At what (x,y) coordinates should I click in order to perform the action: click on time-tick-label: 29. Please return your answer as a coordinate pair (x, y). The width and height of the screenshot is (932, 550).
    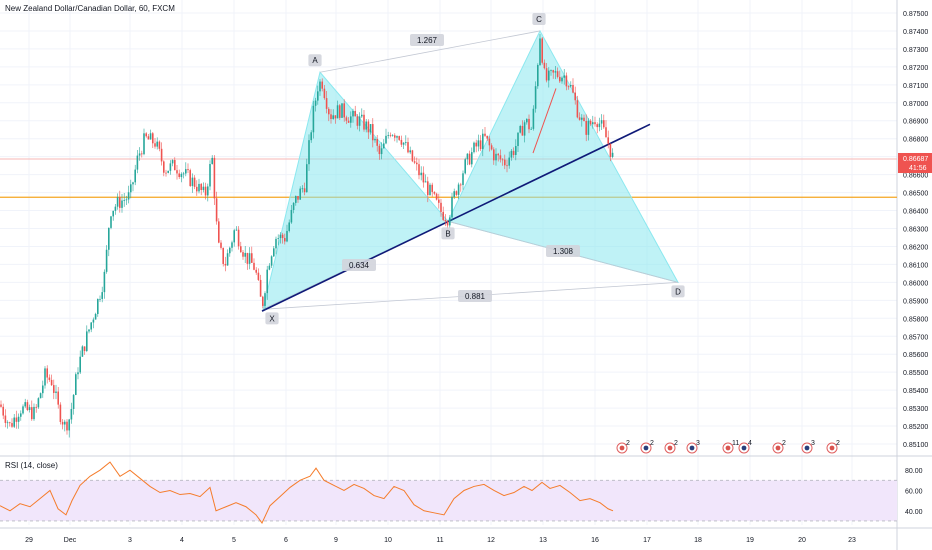
    Looking at the image, I should click on (29, 540).